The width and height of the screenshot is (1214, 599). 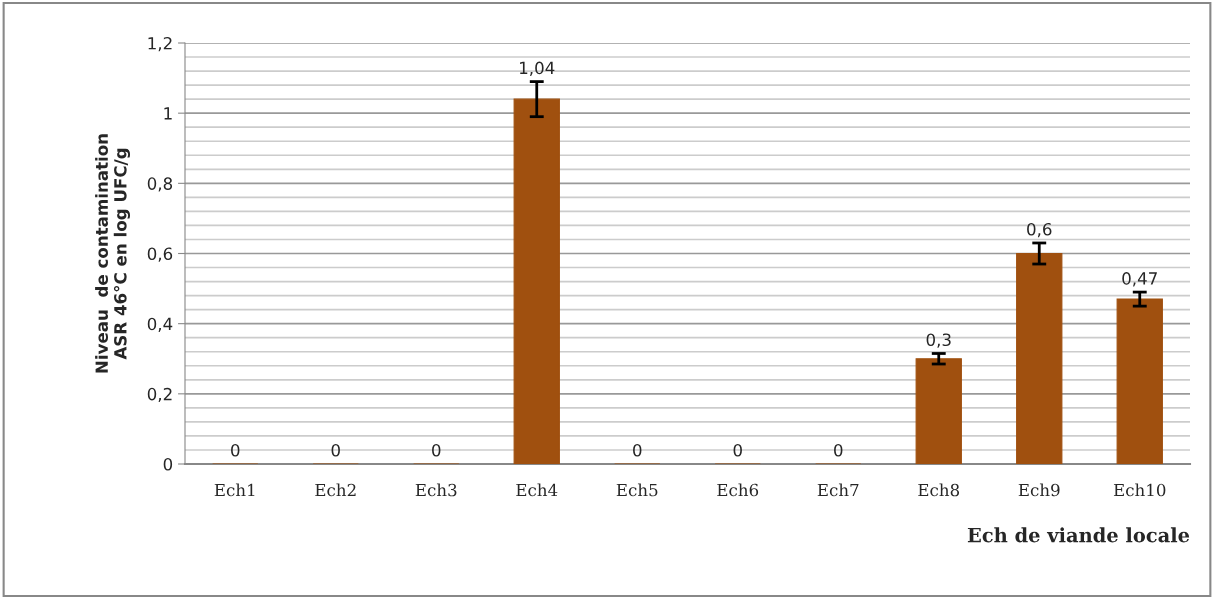 What do you see at coordinates (168, 113) in the screenshot?
I see `y-tick-label: 1` at bounding box center [168, 113].